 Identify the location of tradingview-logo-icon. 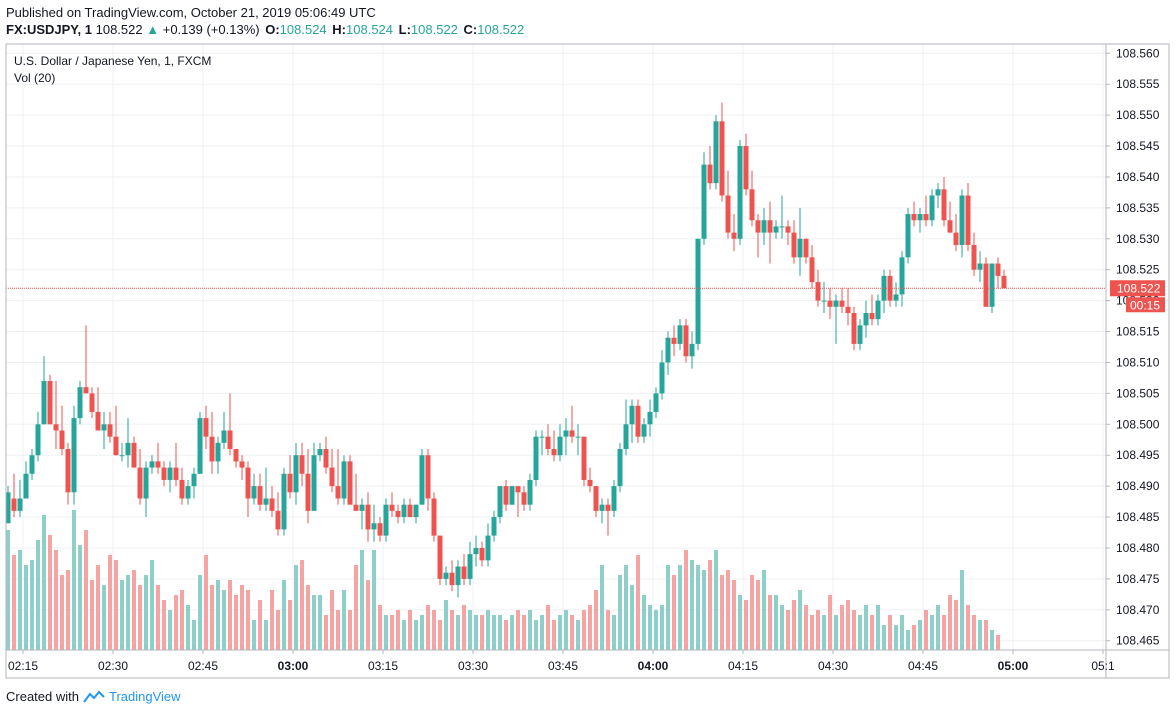
(94, 696).